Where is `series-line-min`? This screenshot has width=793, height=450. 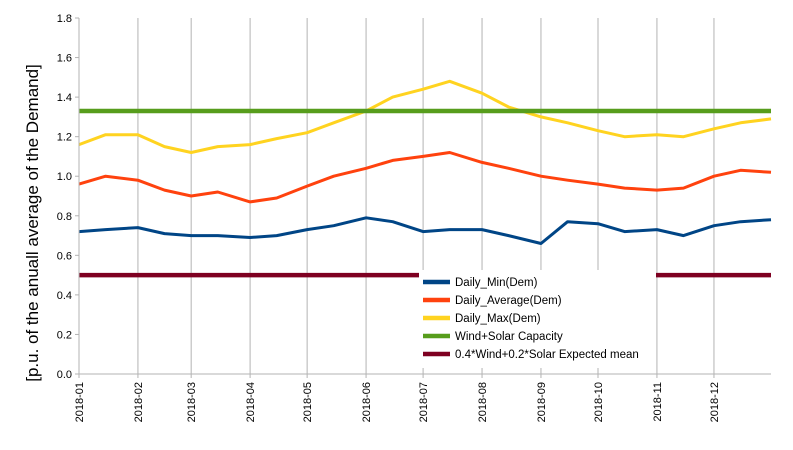
series-line-min is located at coordinates (425, 230).